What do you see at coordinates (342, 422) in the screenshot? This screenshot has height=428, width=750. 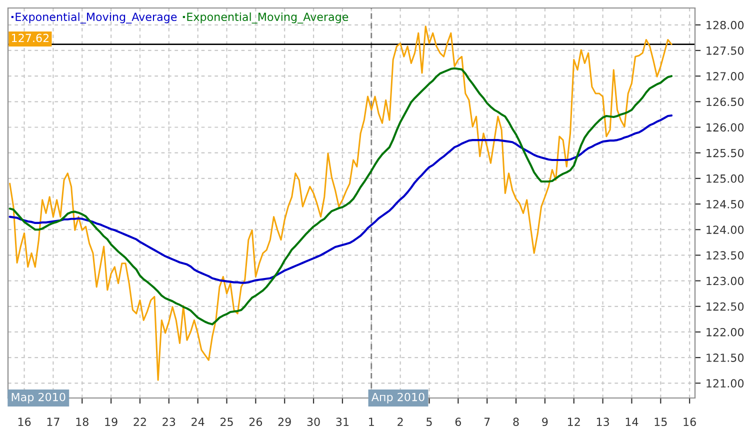 I see `x-tick-label: 31` at bounding box center [342, 422].